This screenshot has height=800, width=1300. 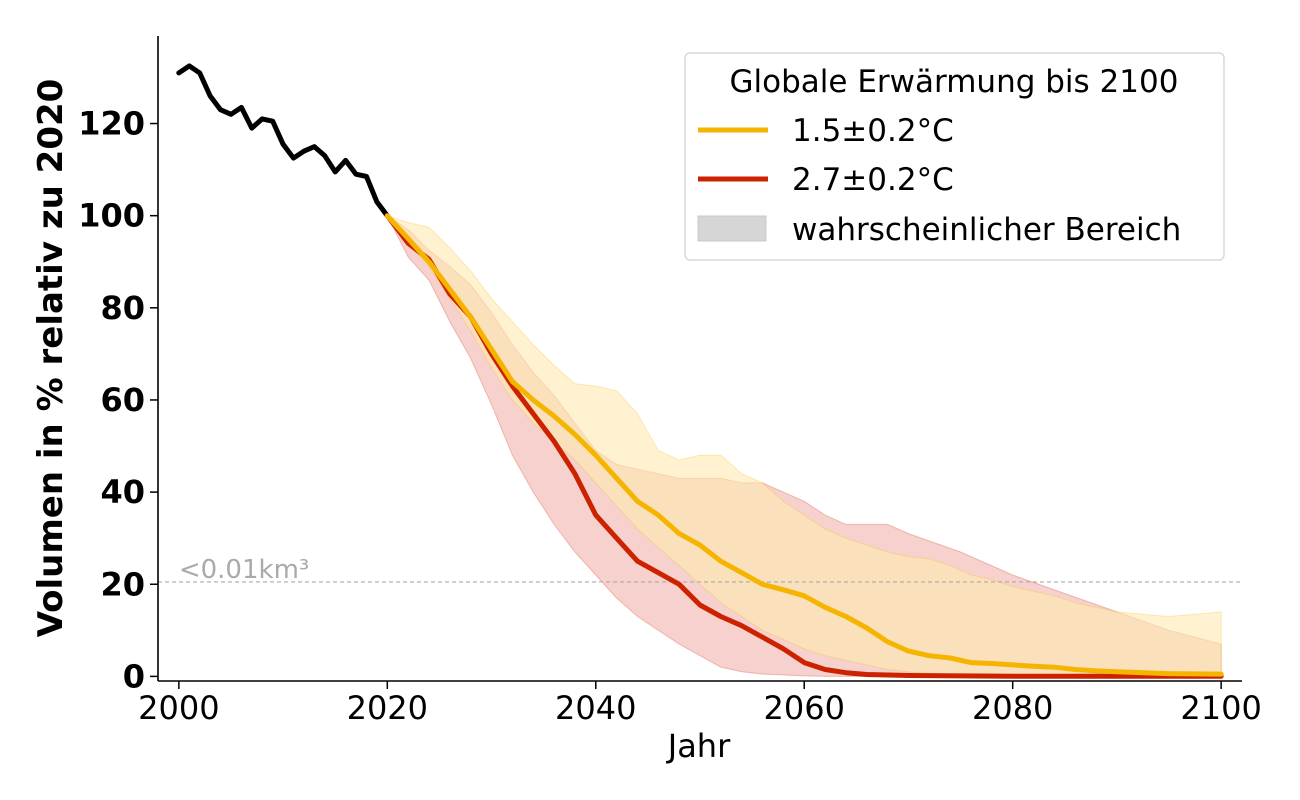 I want to click on reference-line-label: <0.01km³, so click(x=244, y=570).